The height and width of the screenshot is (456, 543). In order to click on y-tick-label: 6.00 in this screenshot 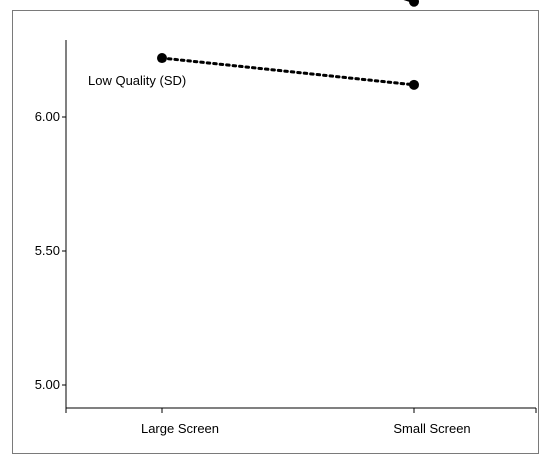, I will do `click(47, 116)`.